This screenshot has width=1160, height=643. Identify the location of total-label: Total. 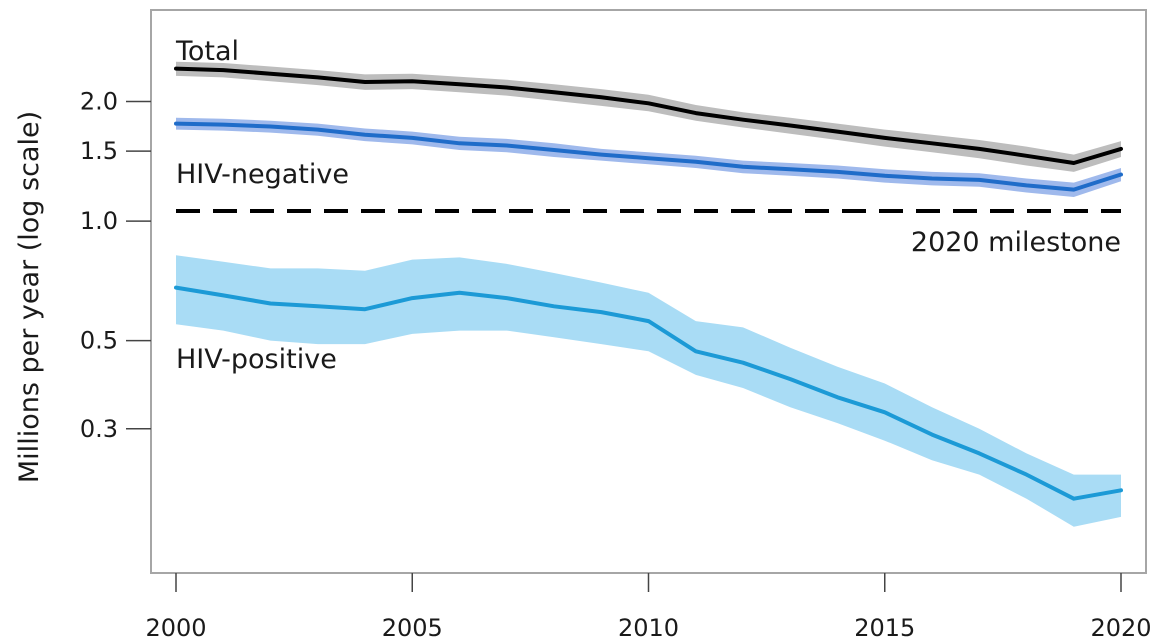
(207, 51).